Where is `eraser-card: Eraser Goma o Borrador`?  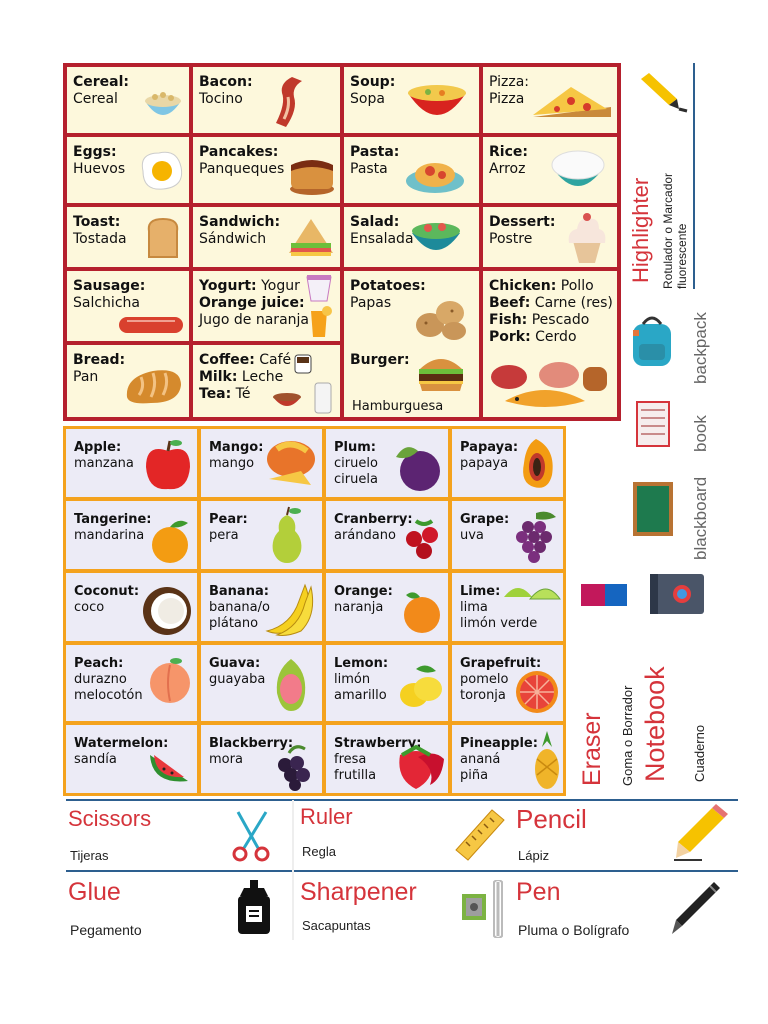 eraser-card: Eraser Goma o Borrador is located at coordinates (606, 677).